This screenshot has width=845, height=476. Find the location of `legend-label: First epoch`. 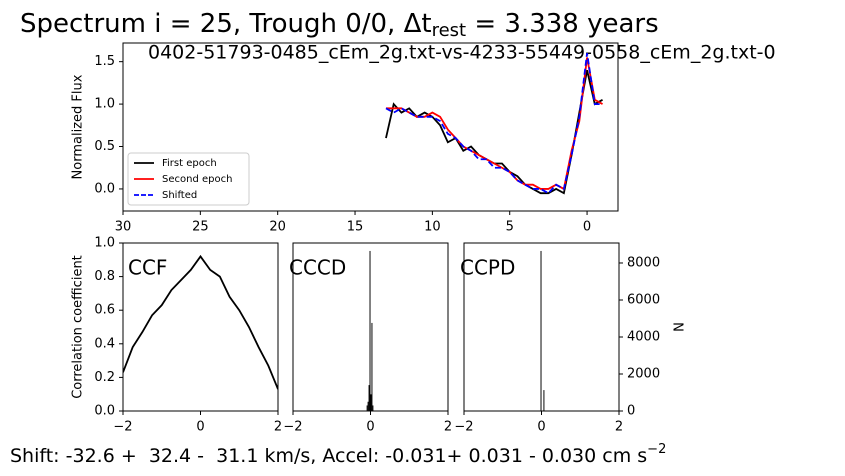

legend-label: First epoch is located at coordinates (189, 163).